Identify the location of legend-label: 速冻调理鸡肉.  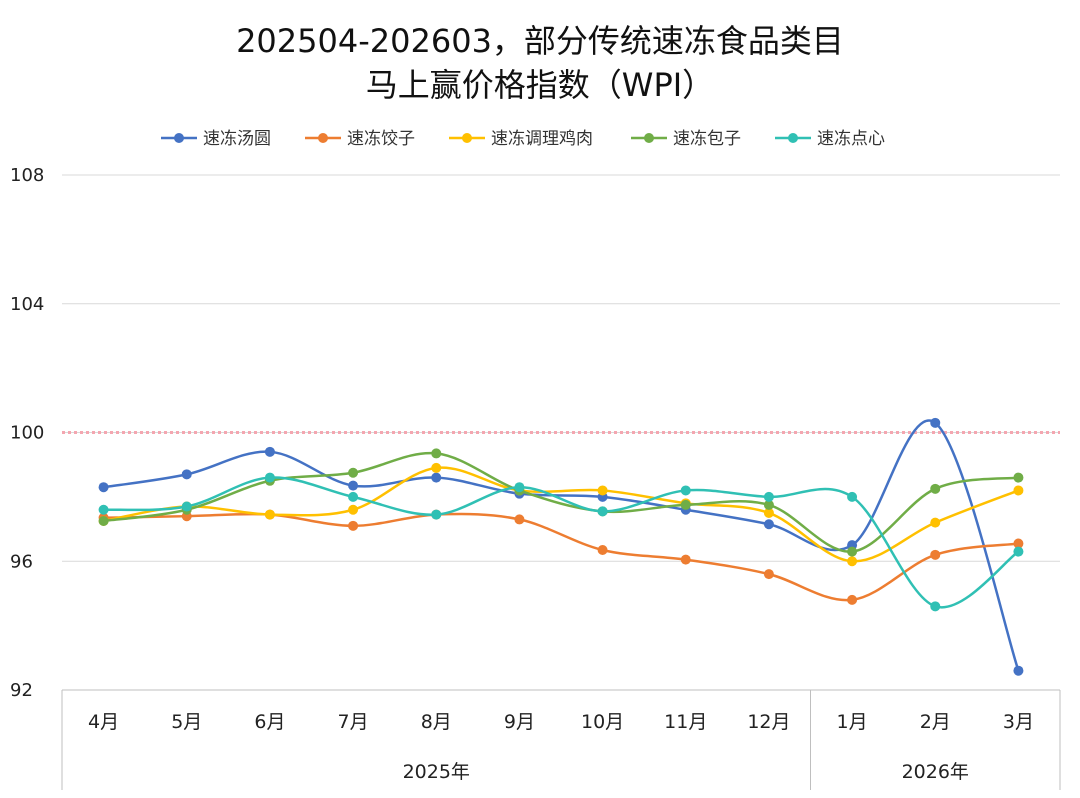
(542, 139).